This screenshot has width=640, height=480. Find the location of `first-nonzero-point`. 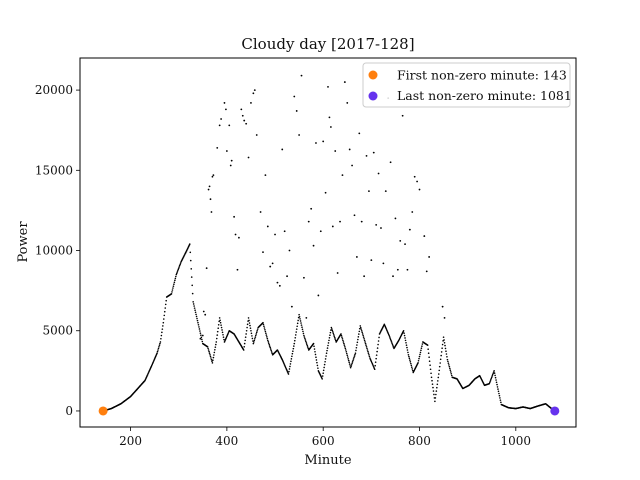

first-nonzero-point is located at coordinates (103, 411).